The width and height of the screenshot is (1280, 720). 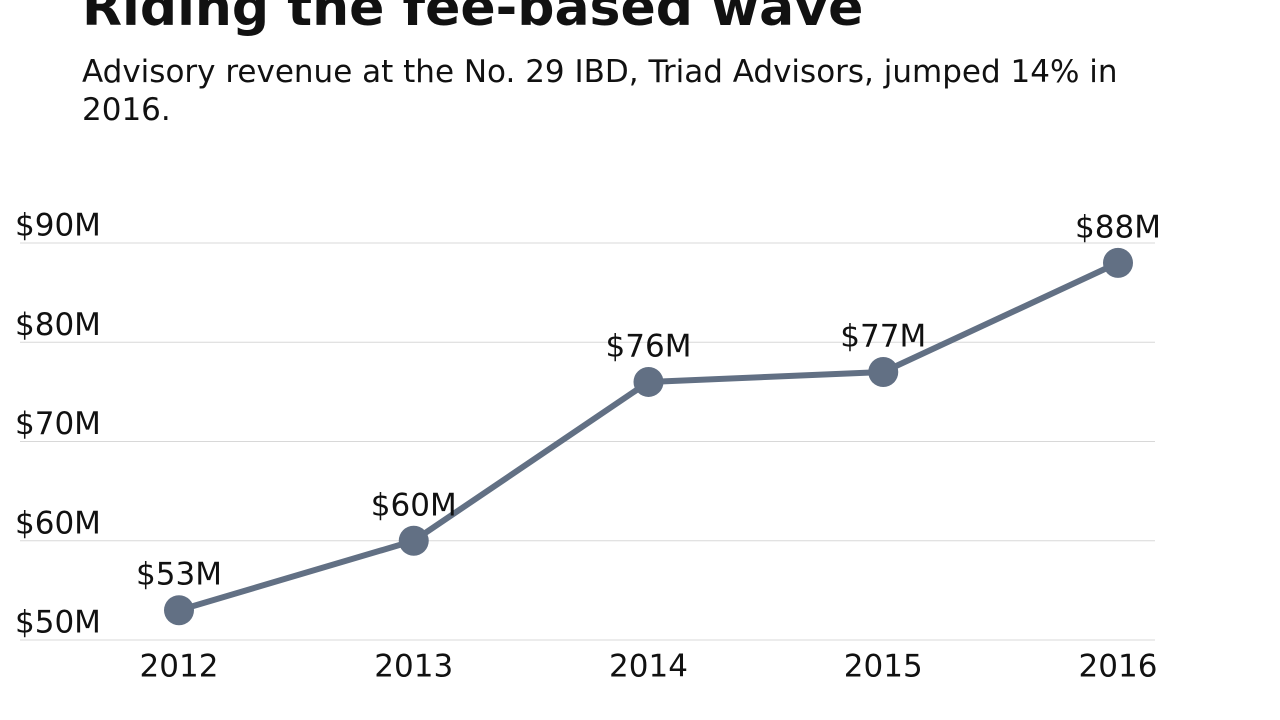 I want to click on x-tick-label: 2015, so click(x=883, y=667).